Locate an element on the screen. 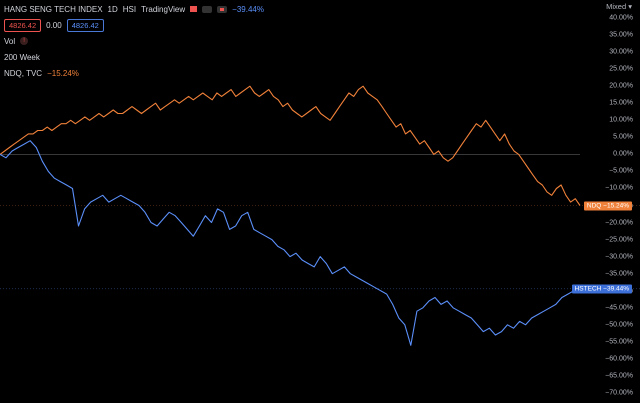  y-tick-label: −50.00% is located at coordinates (619, 325).